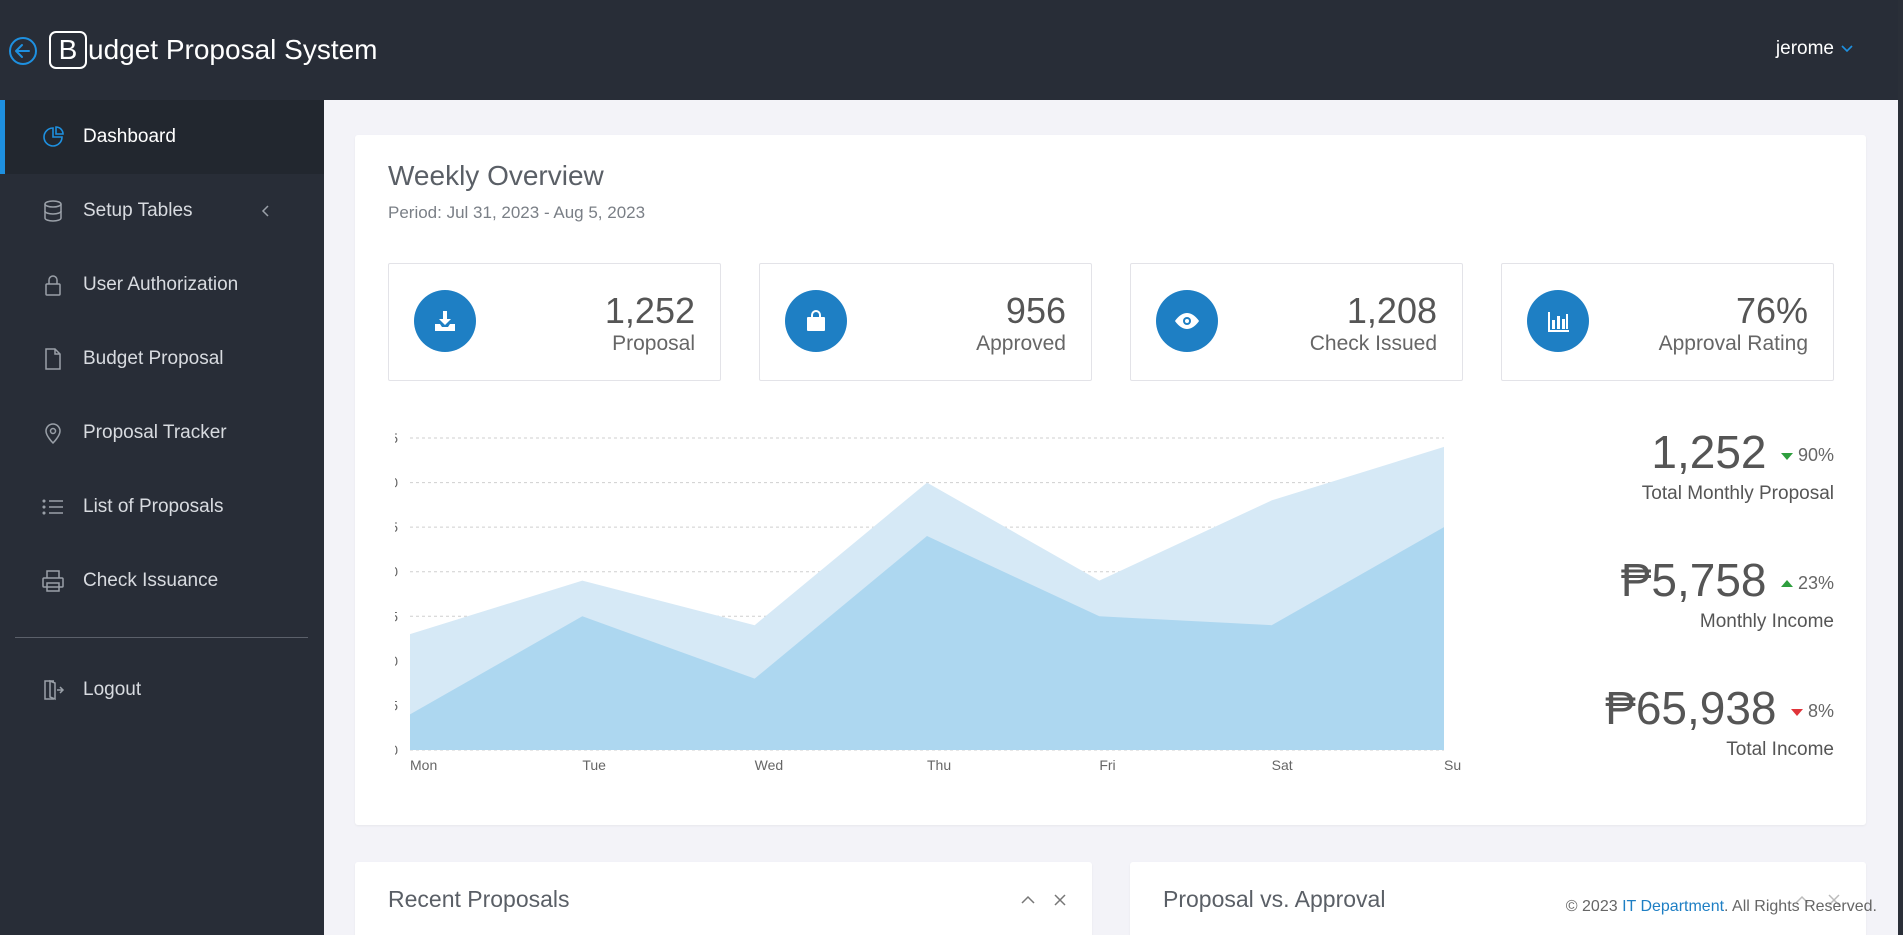 The image size is (1903, 935). What do you see at coordinates (53, 690) in the screenshot?
I see `logout-icon` at bounding box center [53, 690].